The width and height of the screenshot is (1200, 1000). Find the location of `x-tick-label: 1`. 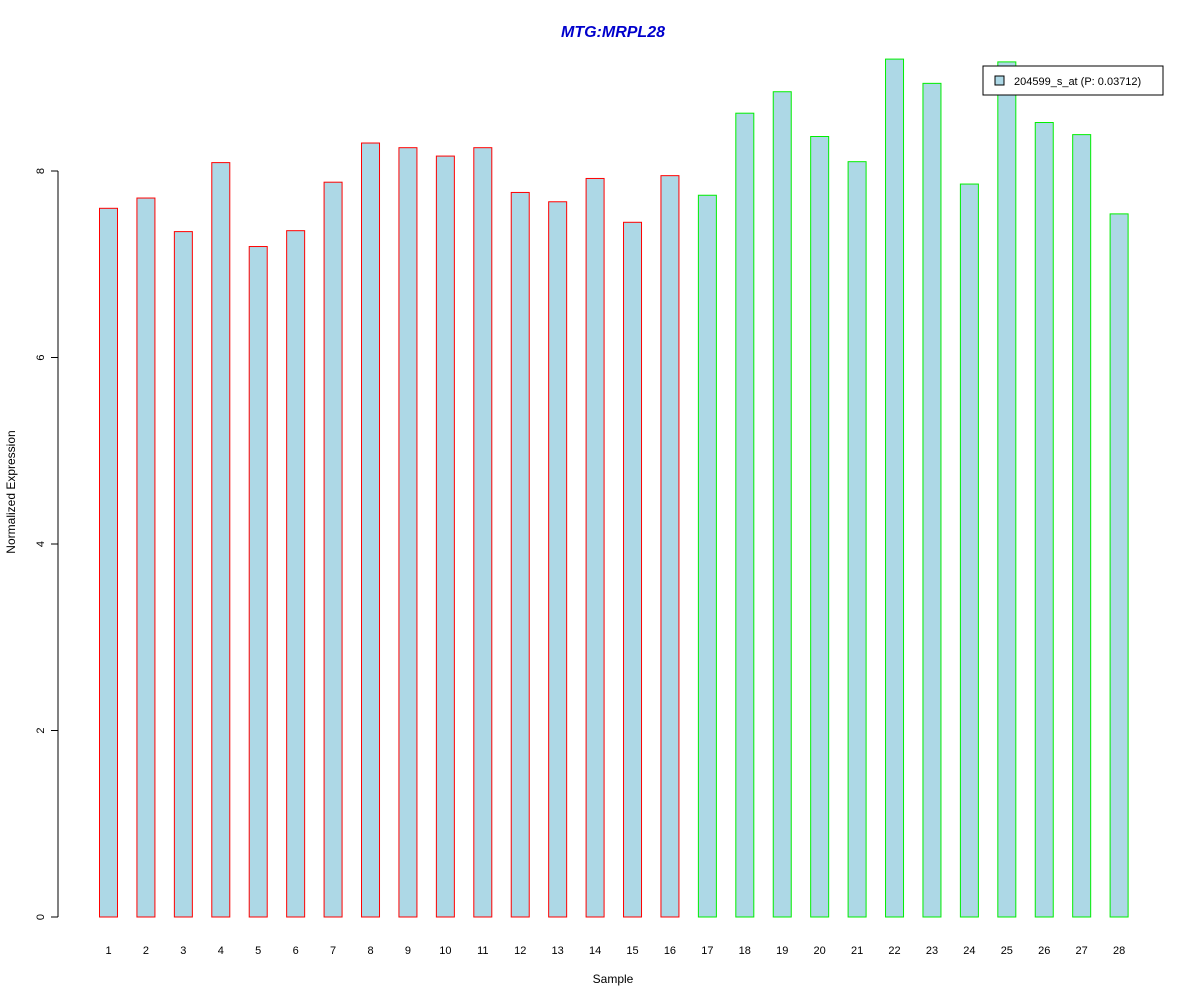

x-tick-label: 1 is located at coordinates (108, 951).